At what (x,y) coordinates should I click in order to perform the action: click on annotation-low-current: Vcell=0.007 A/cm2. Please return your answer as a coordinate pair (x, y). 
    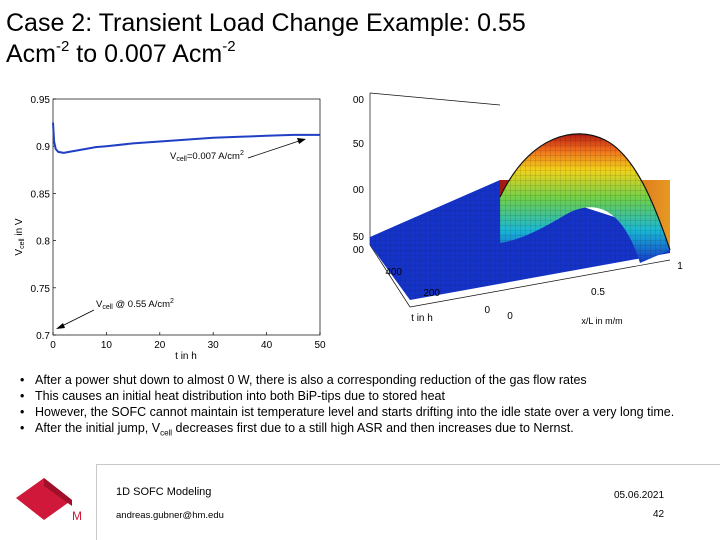
    Looking at the image, I should click on (207, 156).